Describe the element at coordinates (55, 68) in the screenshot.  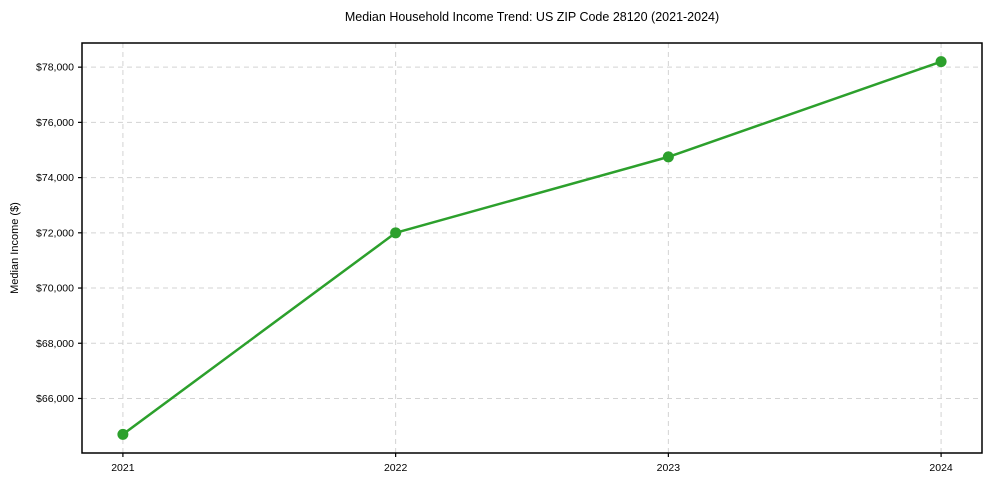
I see `y-tick-label: $78,000` at that location.